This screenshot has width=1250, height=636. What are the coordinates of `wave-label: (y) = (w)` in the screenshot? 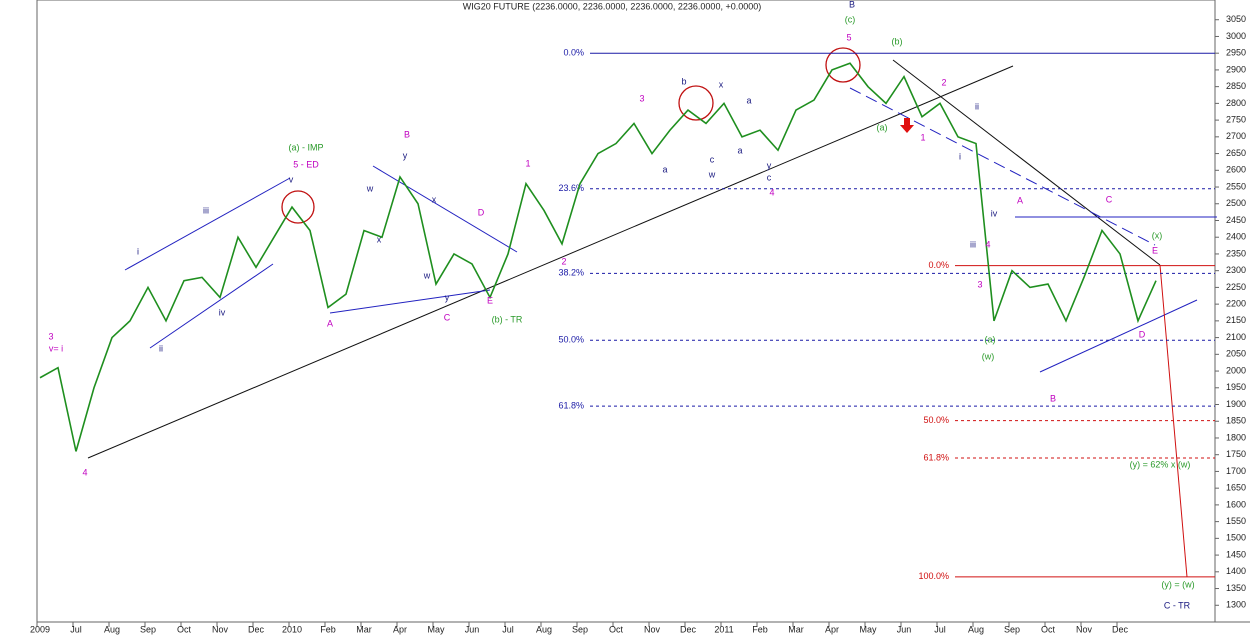 It's located at (1177, 584).